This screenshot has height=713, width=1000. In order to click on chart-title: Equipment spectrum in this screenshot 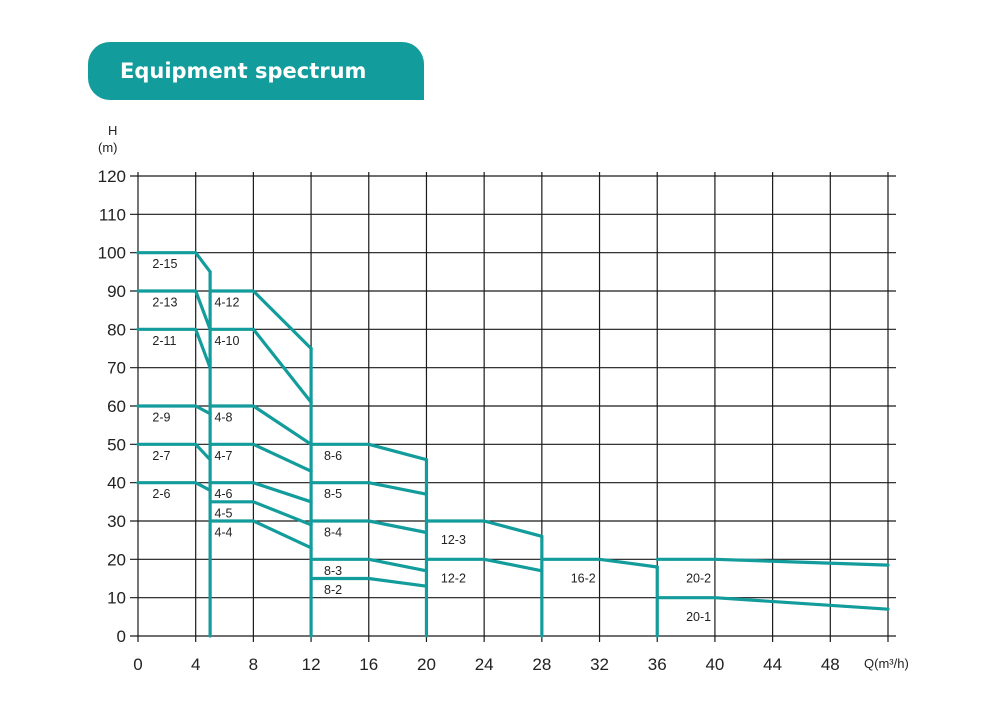, I will do `click(243, 71)`.